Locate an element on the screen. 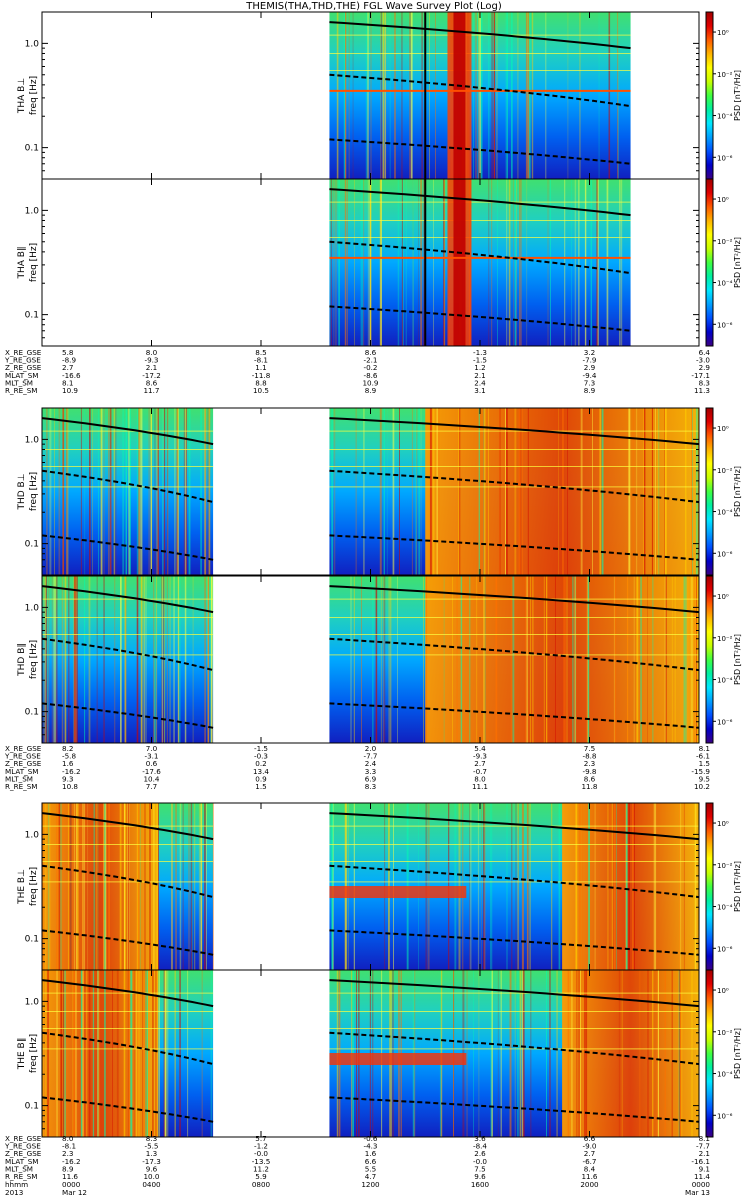 Image resolution: width=750 pixels, height=1200 pixels. start-date: Mar 12 is located at coordinates (74, 1192).